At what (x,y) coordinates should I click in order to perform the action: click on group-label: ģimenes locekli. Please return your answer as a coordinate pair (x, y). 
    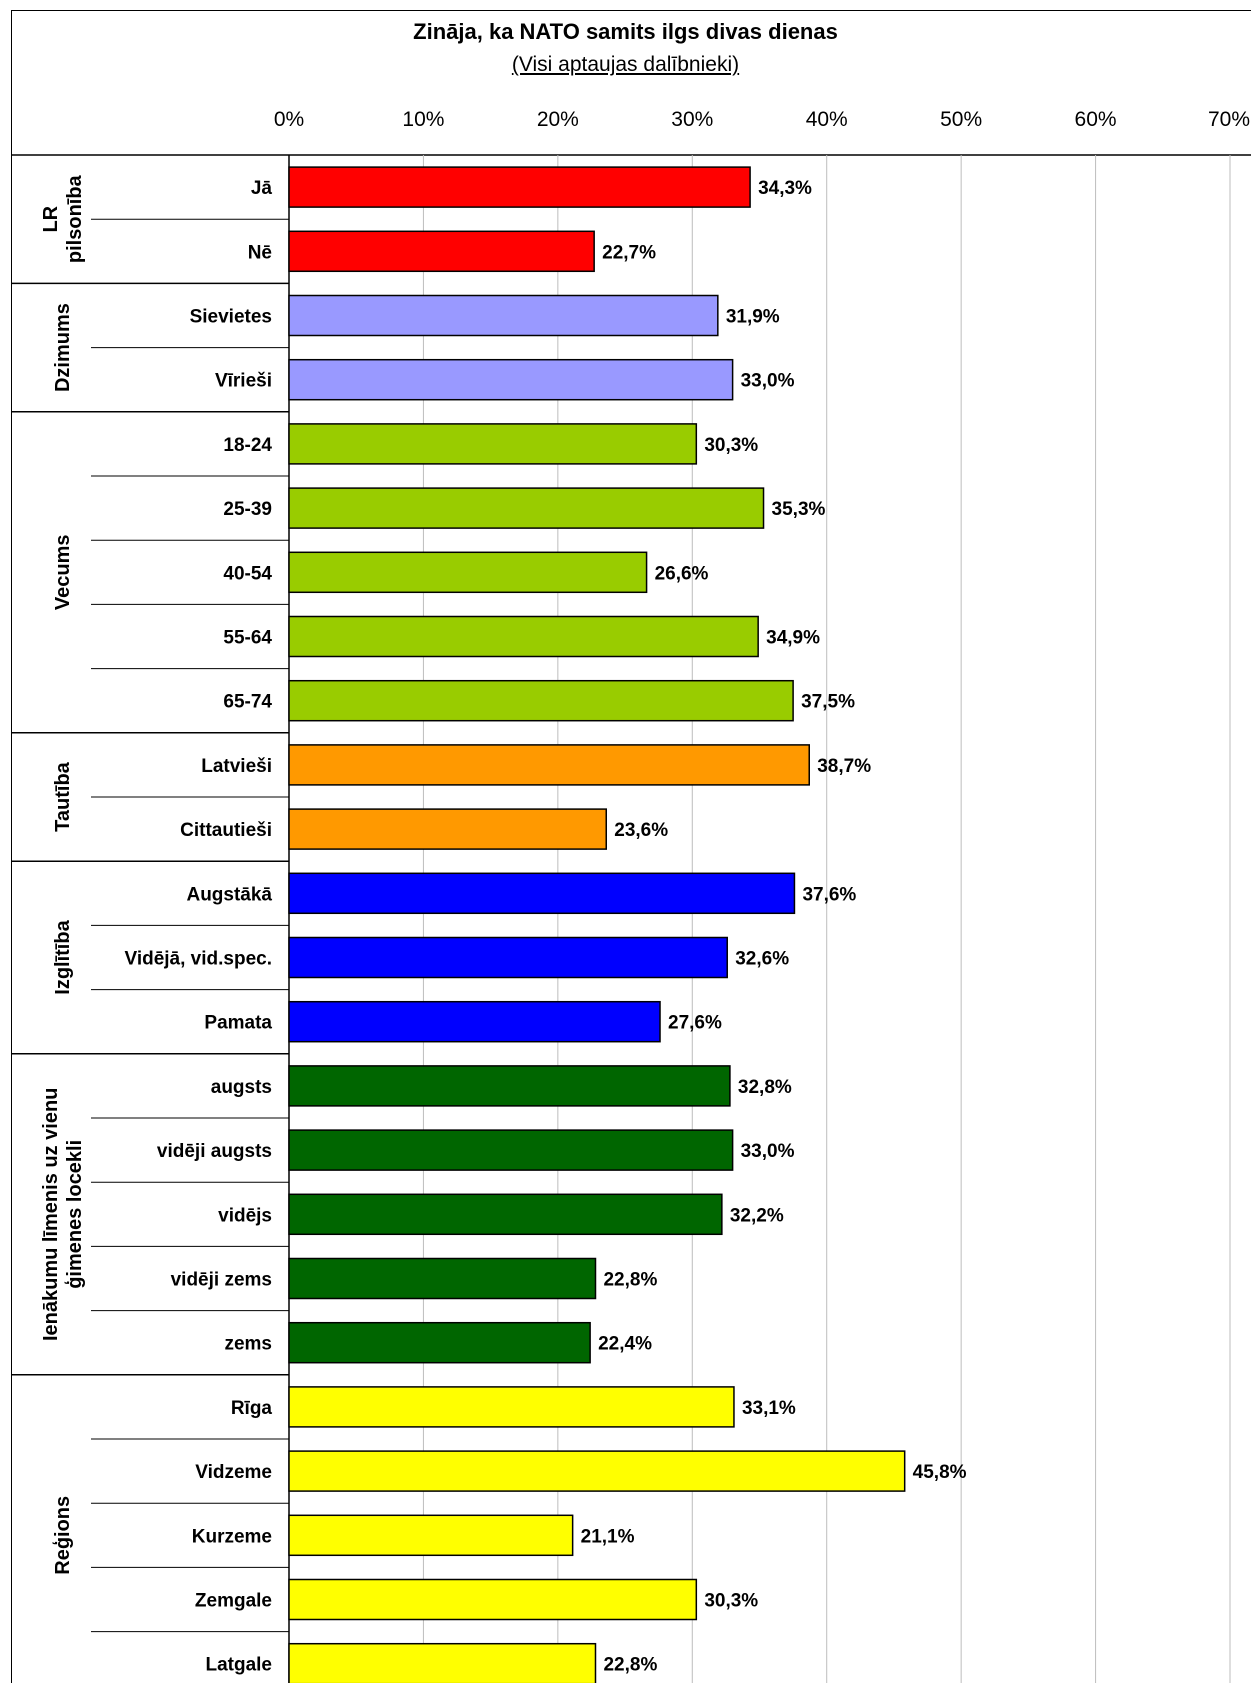
    Looking at the image, I should click on (75, 1214).